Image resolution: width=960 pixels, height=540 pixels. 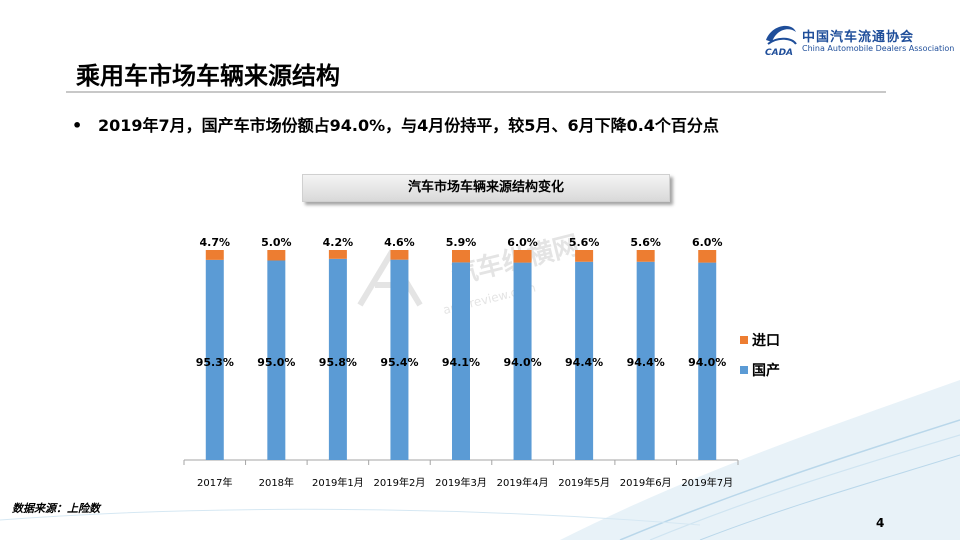 I want to click on title-divider, so click(x=476, y=92).